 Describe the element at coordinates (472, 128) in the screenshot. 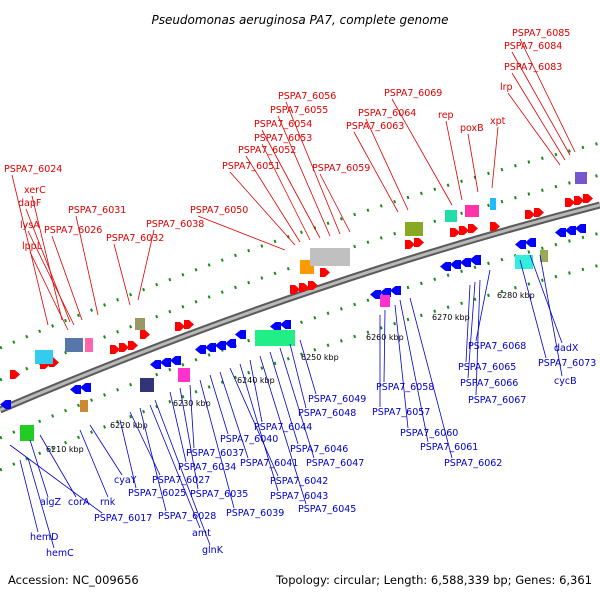

I see `forward-gene-label: poxB` at that location.